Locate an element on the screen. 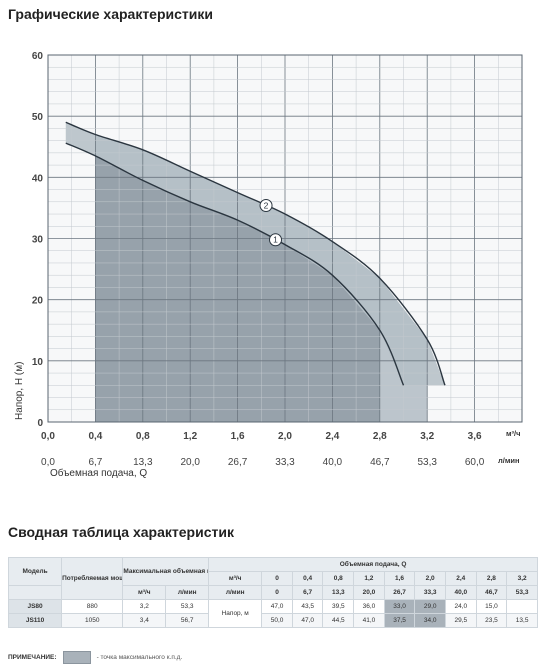 The height and width of the screenshot is (671, 545). power-cell: 880 is located at coordinates (92, 606).